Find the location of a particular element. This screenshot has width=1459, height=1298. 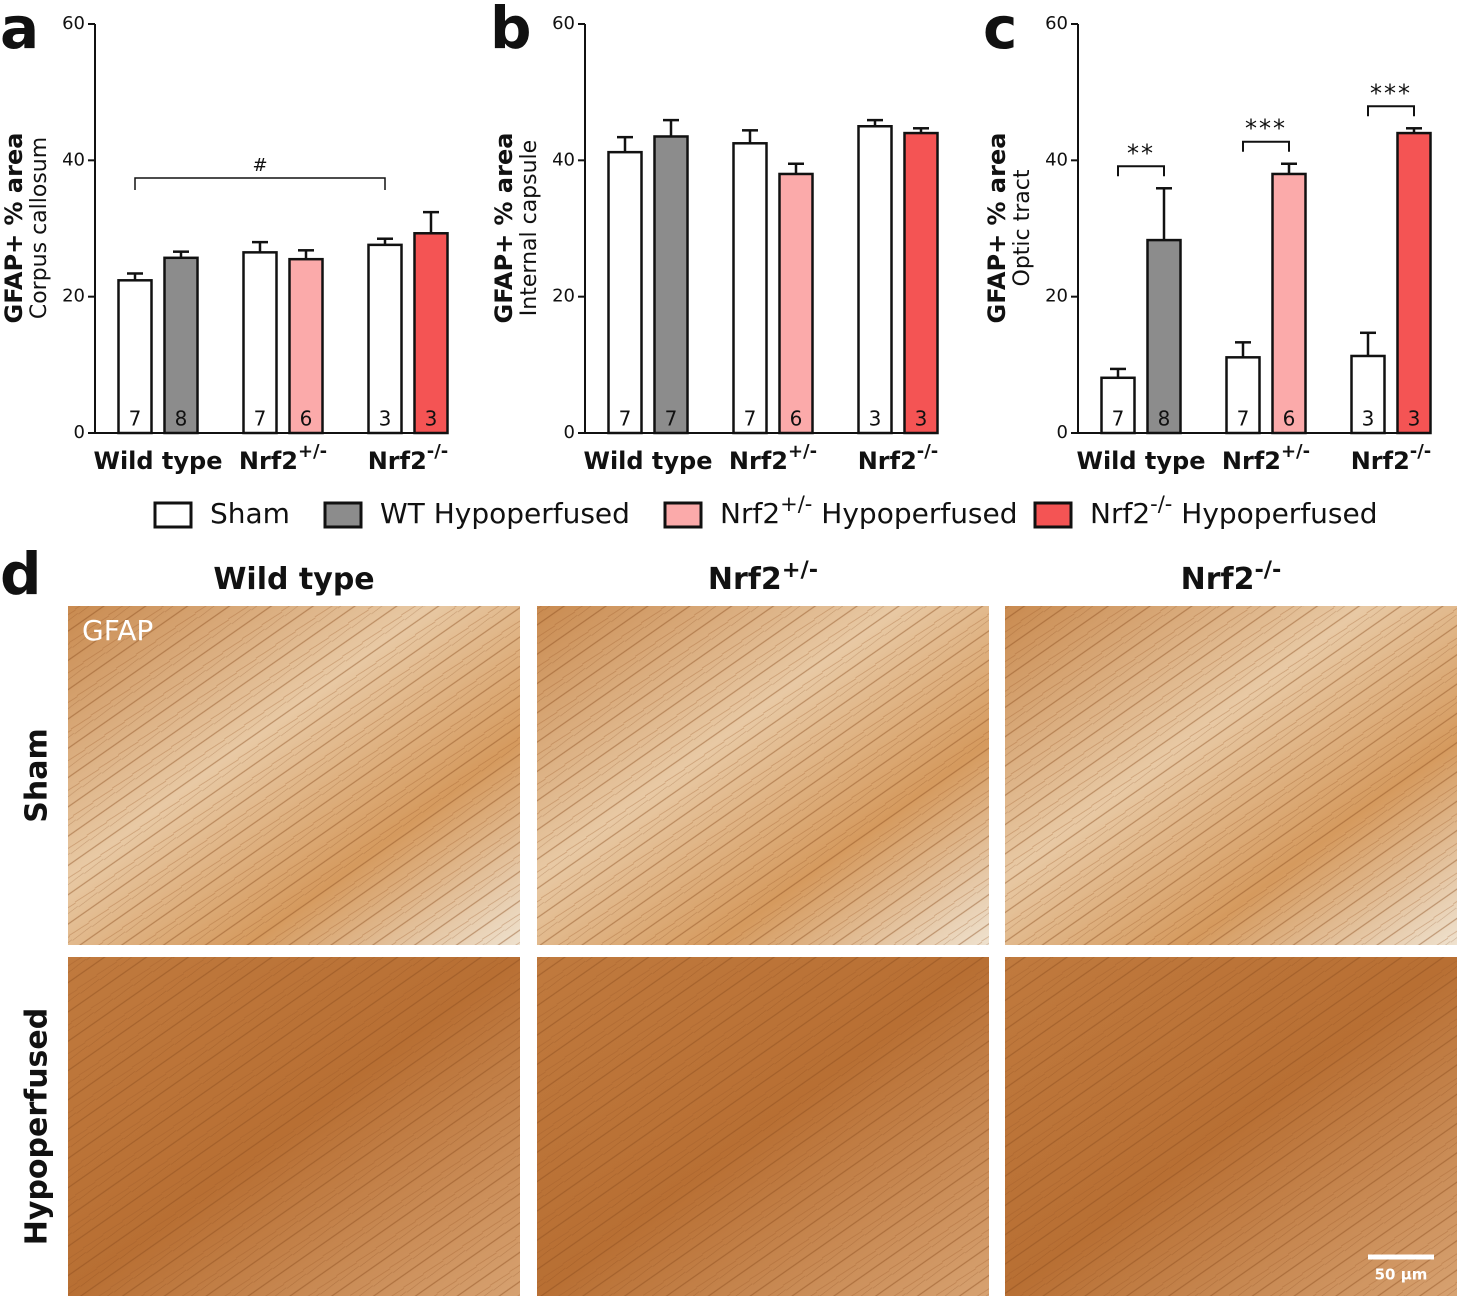

significance-label: # is located at coordinates (259, 165).